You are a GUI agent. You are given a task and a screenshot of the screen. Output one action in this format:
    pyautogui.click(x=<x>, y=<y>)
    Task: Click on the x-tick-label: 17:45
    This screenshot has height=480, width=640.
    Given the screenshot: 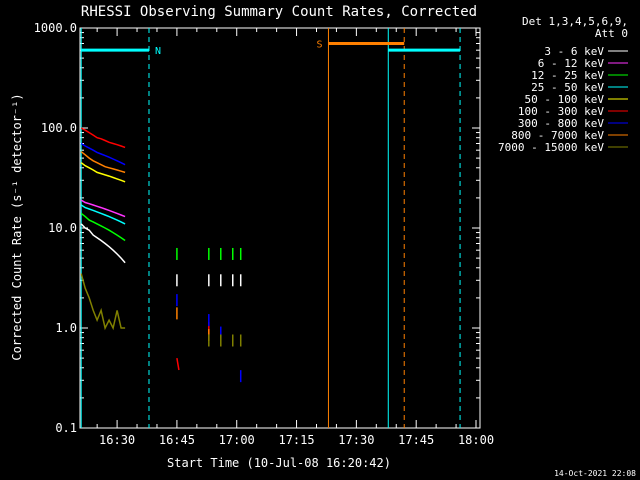 What is the action you would take?
    pyautogui.click(x=416, y=440)
    